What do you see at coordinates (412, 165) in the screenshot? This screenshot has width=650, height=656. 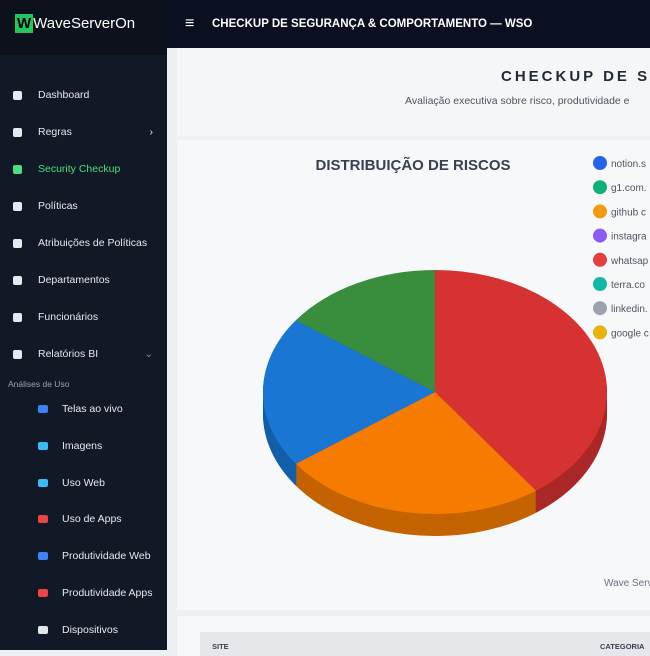 I see `chart-title: DISTRIBUIÇÃO DE RISCOS` at bounding box center [412, 165].